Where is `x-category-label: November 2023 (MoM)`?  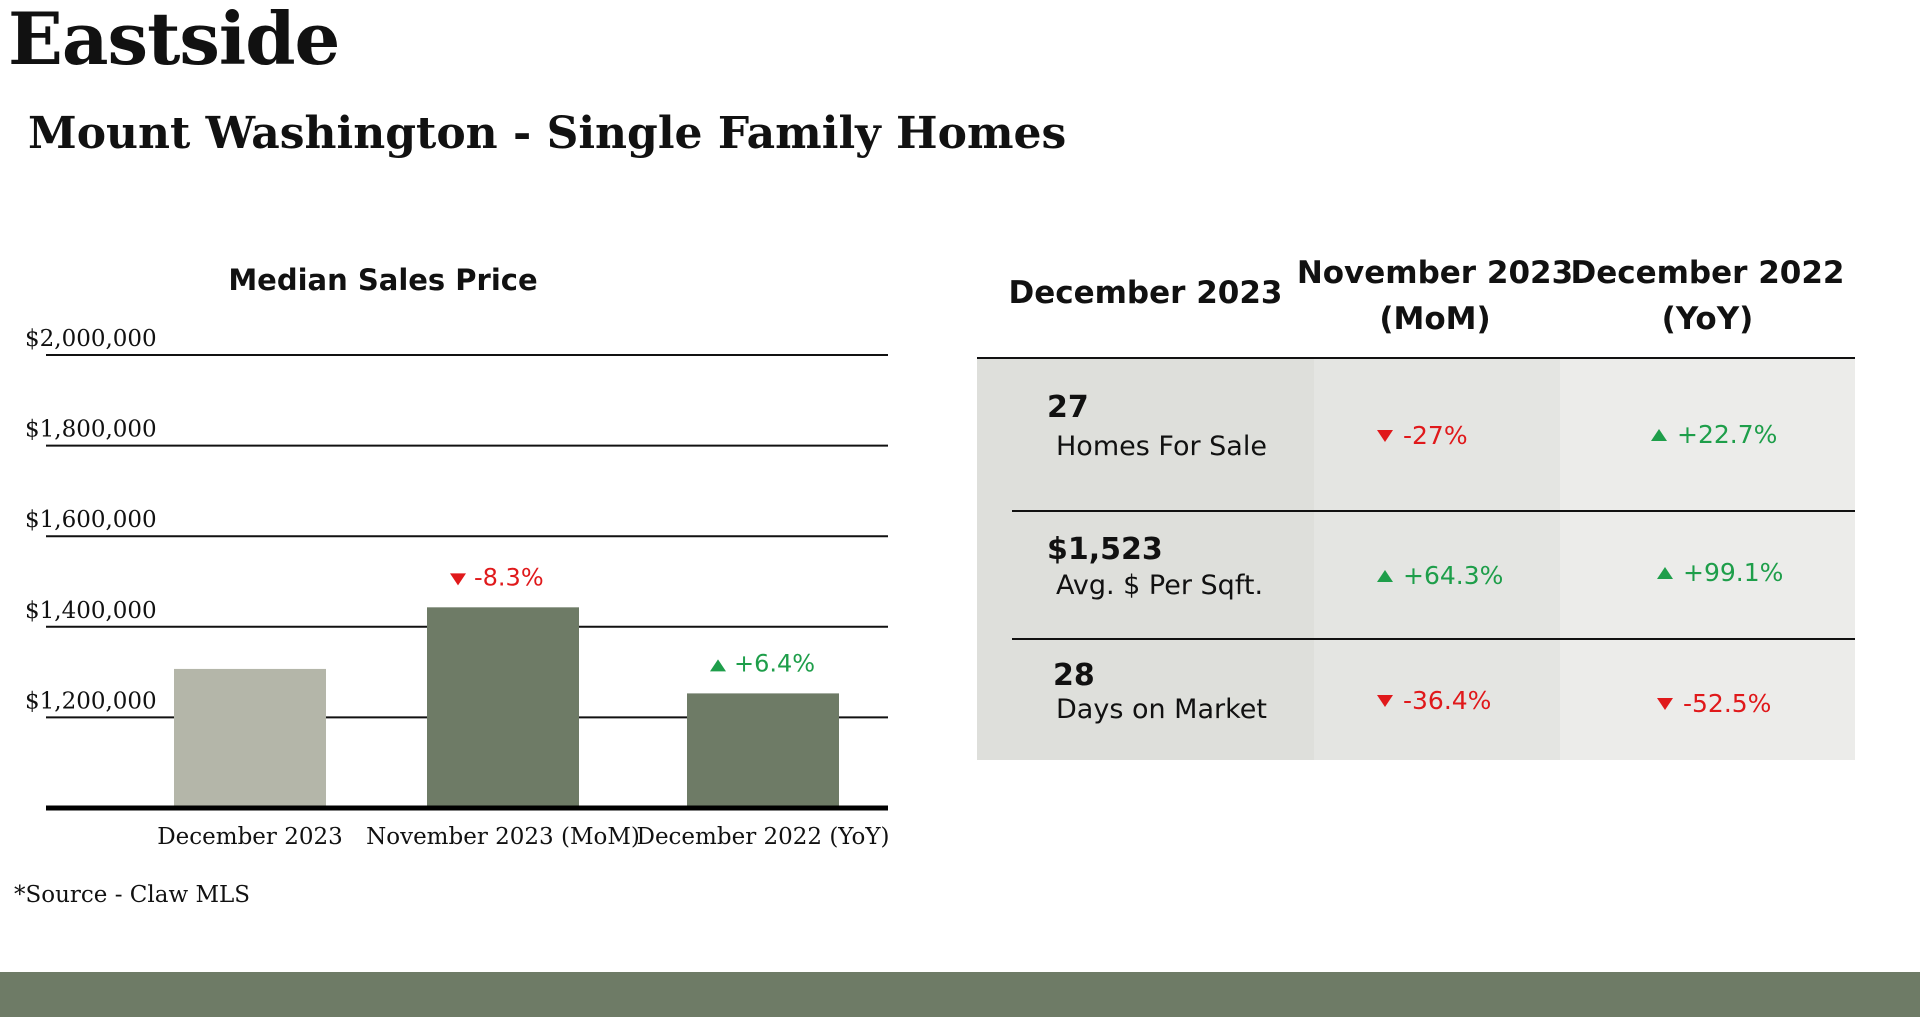
x-category-label: November 2023 (MoM) is located at coordinates (503, 837).